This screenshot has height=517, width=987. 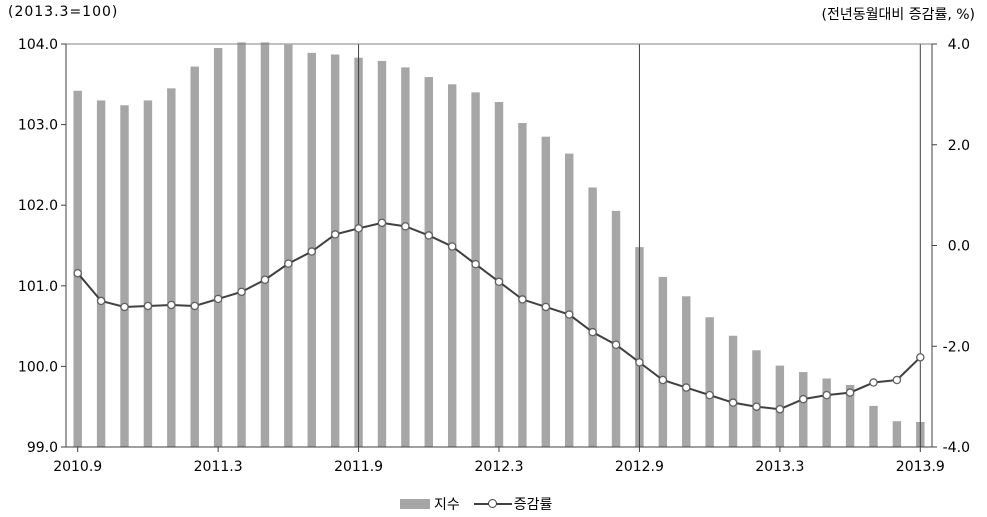 I want to click on legend-bar-label: 지수, so click(x=447, y=505).